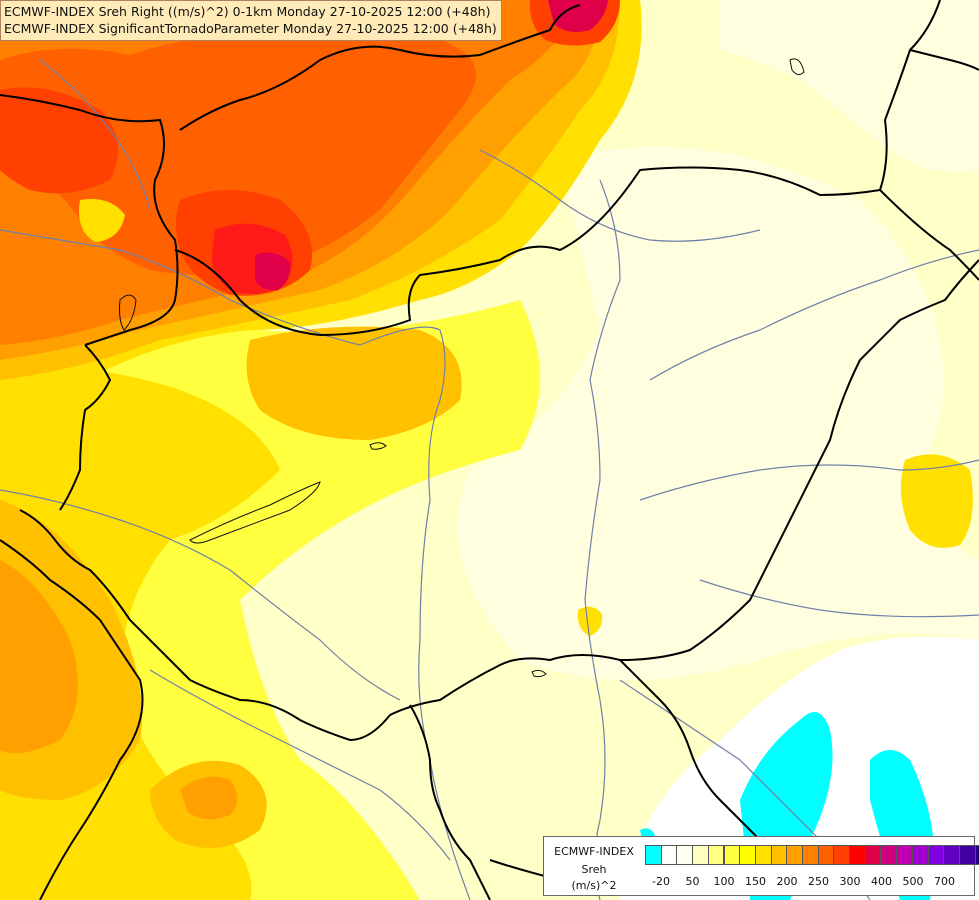 This screenshot has width=979, height=900. Describe the element at coordinates (85, 427) in the screenshot. I see `border-hungary-austria` at that location.